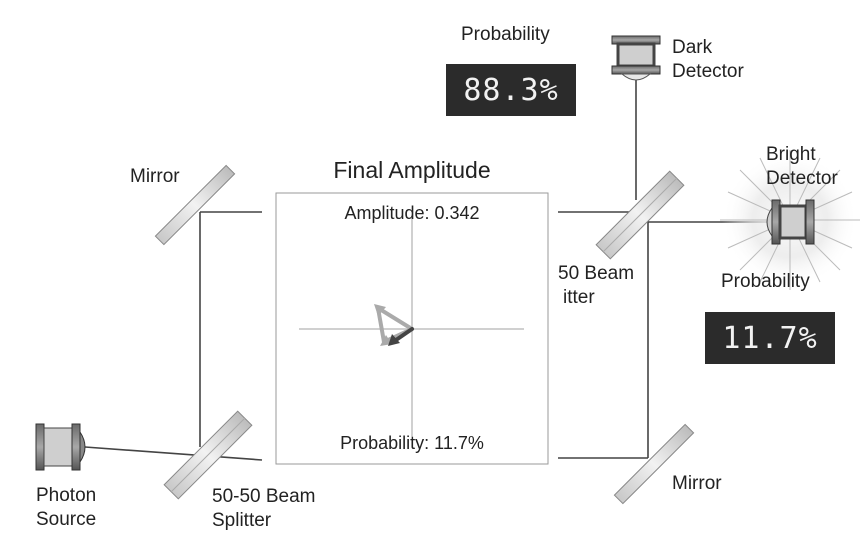  Describe the element at coordinates (66, 508) in the screenshot. I see `photon-source-label: Photon Source` at that location.